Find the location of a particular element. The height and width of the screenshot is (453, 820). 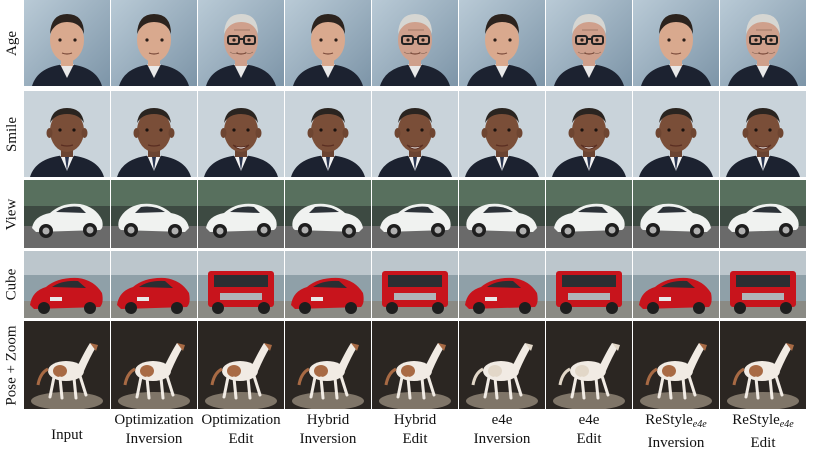

image-age-col7 is located at coordinates (676, 43).